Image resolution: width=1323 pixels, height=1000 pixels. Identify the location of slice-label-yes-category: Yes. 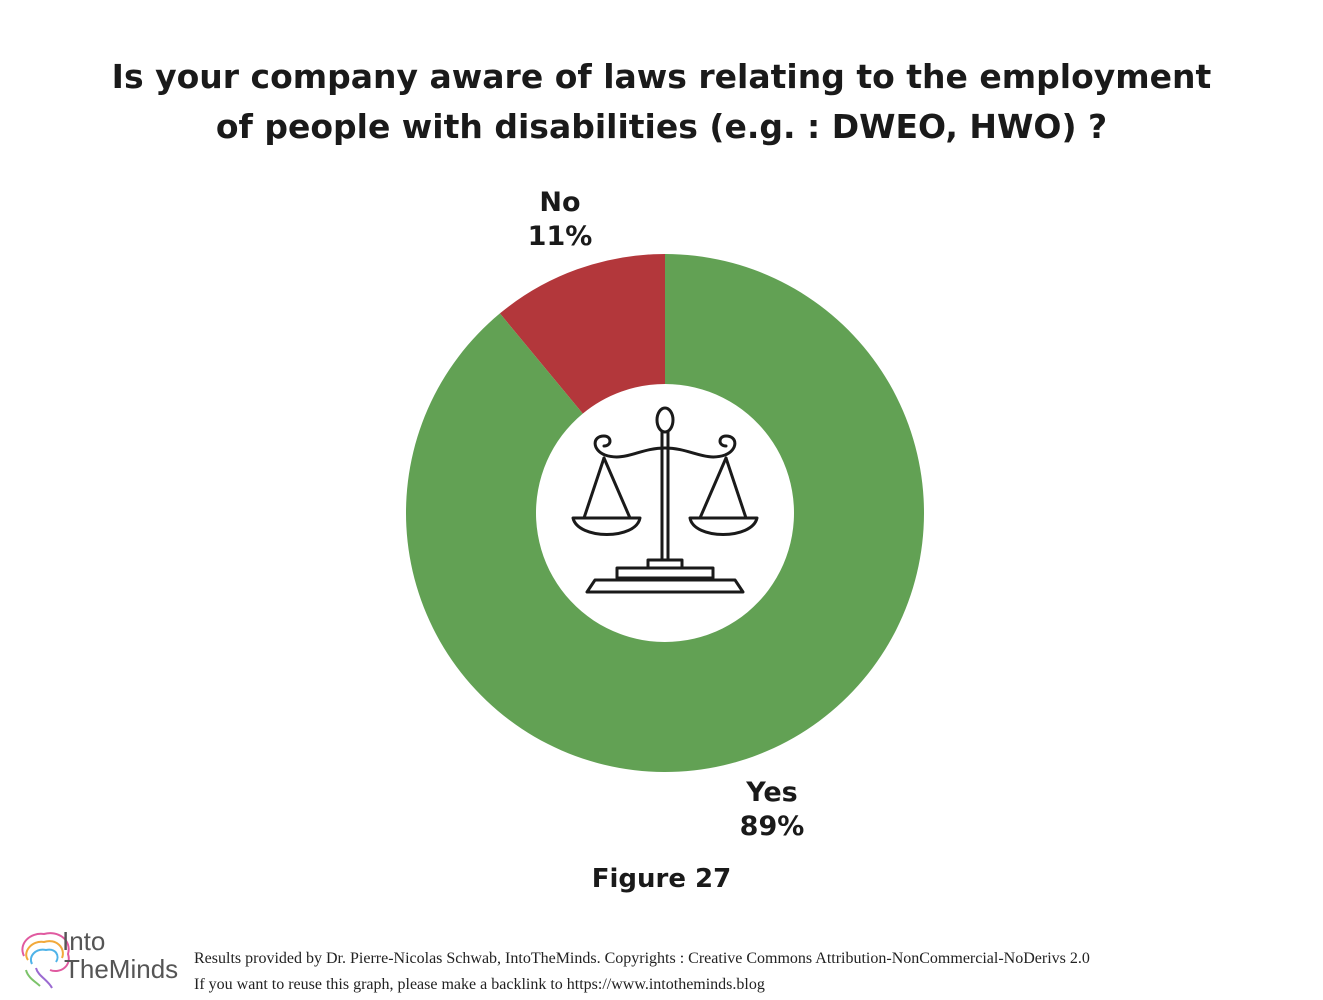
(772, 792).